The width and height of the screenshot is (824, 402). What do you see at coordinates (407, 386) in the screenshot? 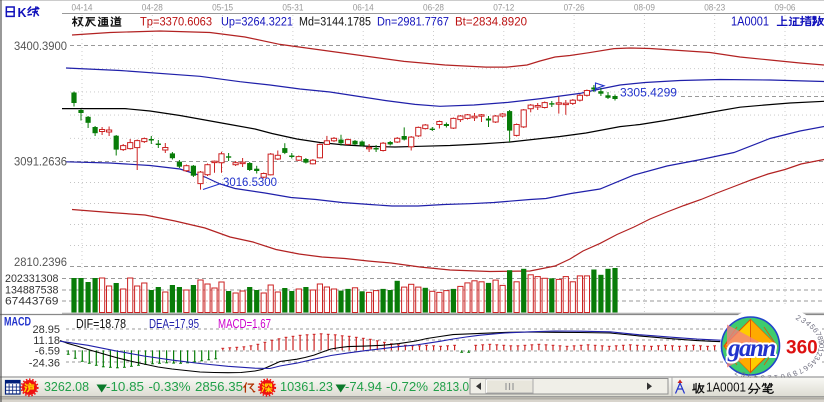
I see `svg-text: -0.72%` at bounding box center [407, 386].